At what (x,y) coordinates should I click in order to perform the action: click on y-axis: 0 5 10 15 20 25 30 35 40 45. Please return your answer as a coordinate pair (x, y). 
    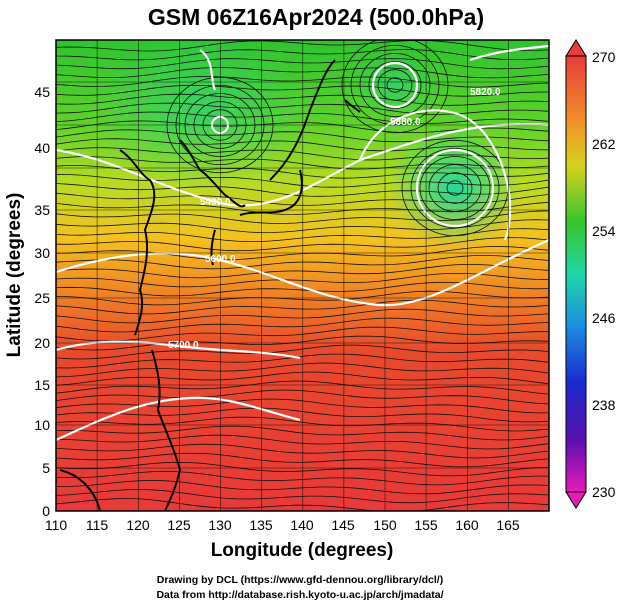
    Looking at the image, I should click on (42, 301).